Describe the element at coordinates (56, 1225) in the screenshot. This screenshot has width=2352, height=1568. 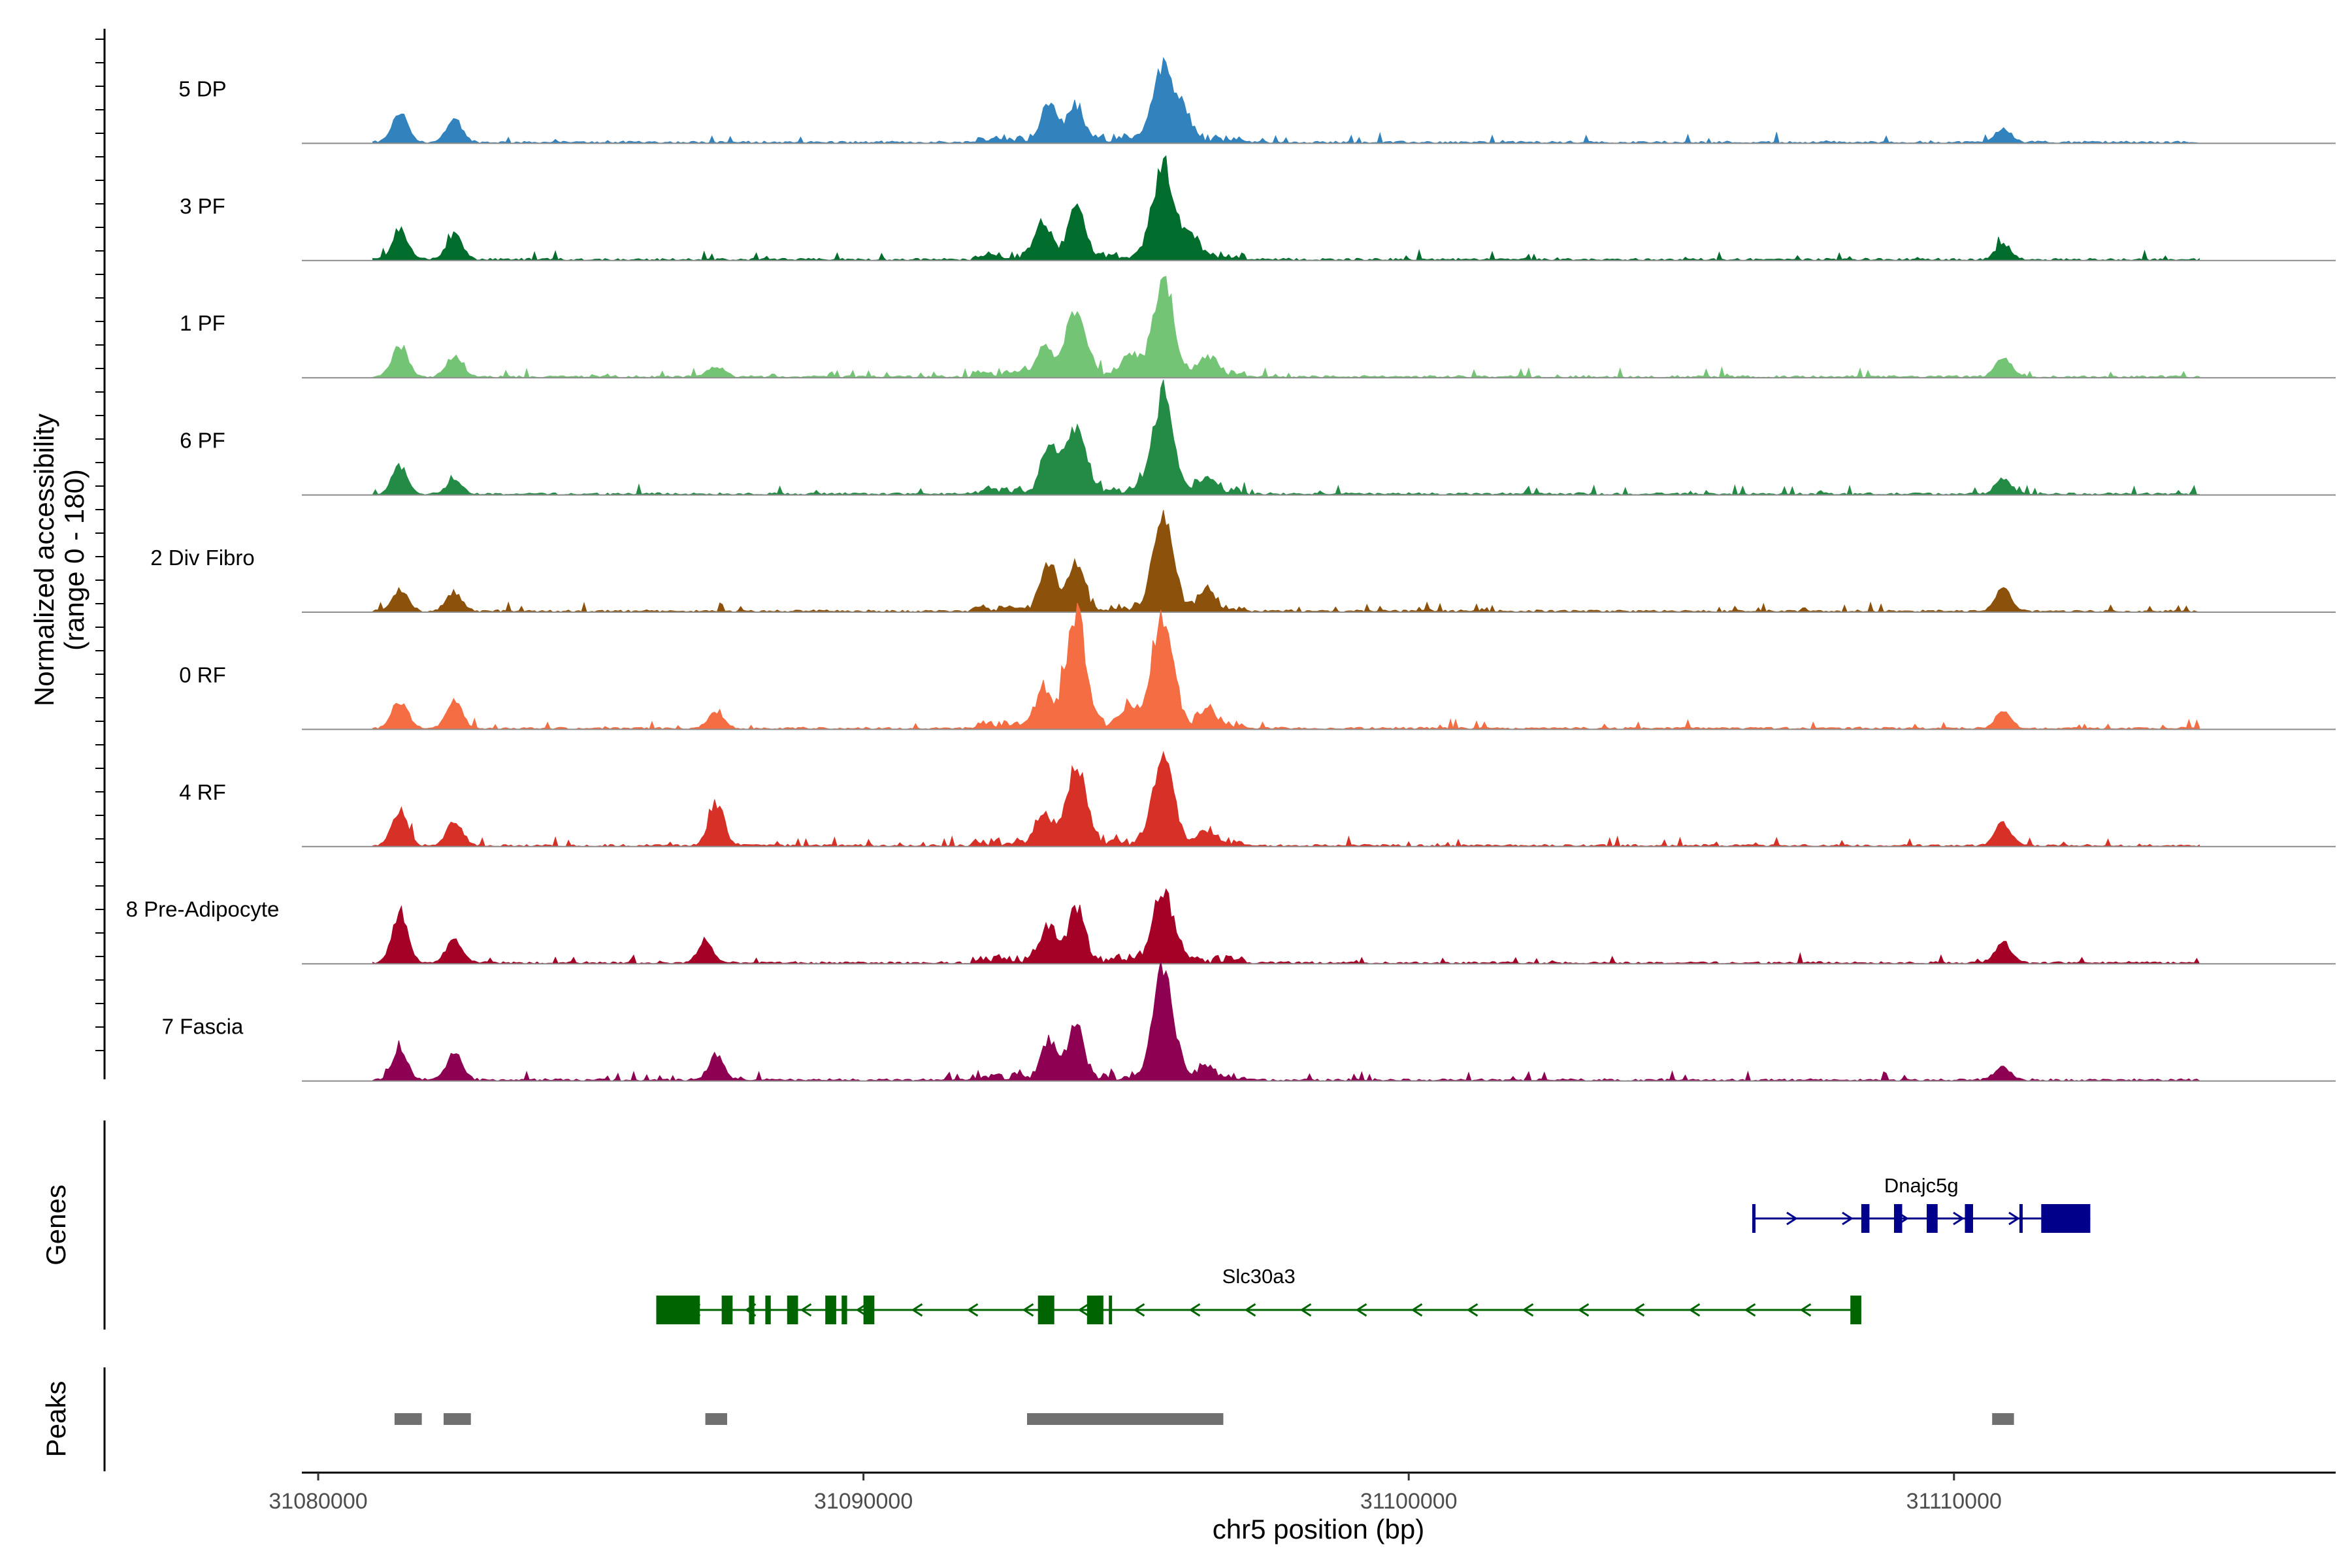
I see `genes-track-label: Genes` at that location.